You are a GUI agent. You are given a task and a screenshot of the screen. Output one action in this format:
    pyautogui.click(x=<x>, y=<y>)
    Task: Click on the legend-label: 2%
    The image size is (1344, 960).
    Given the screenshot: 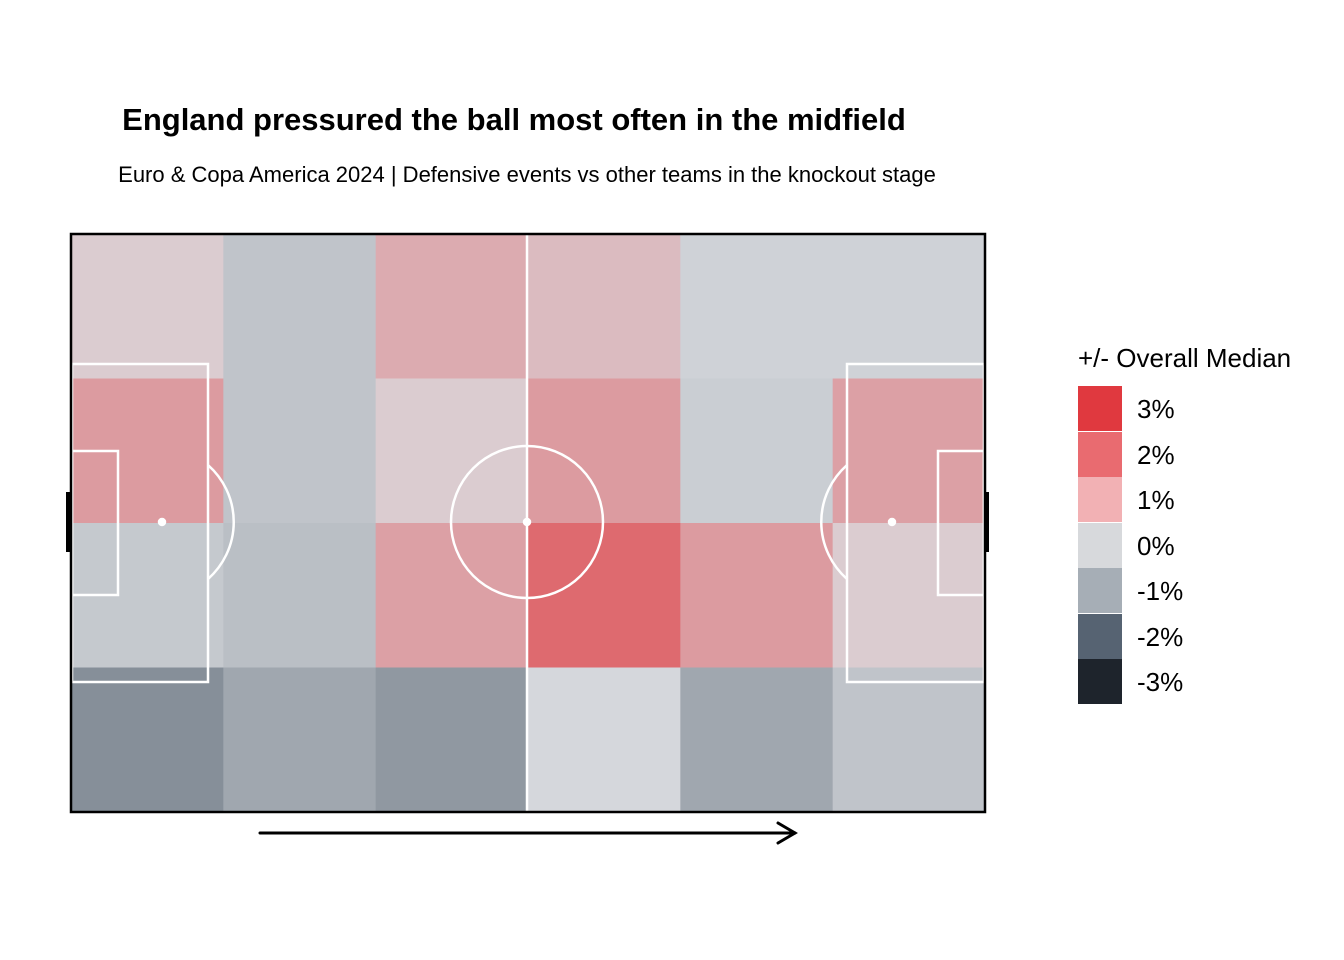 What is the action you would take?
    pyautogui.click(x=1156, y=454)
    